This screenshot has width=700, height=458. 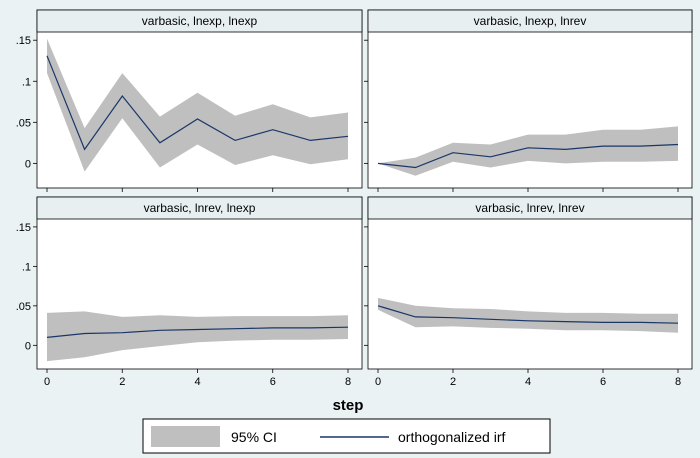 I want to click on legend: 95% CI orthogonalized irf, so click(x=346, y=436).